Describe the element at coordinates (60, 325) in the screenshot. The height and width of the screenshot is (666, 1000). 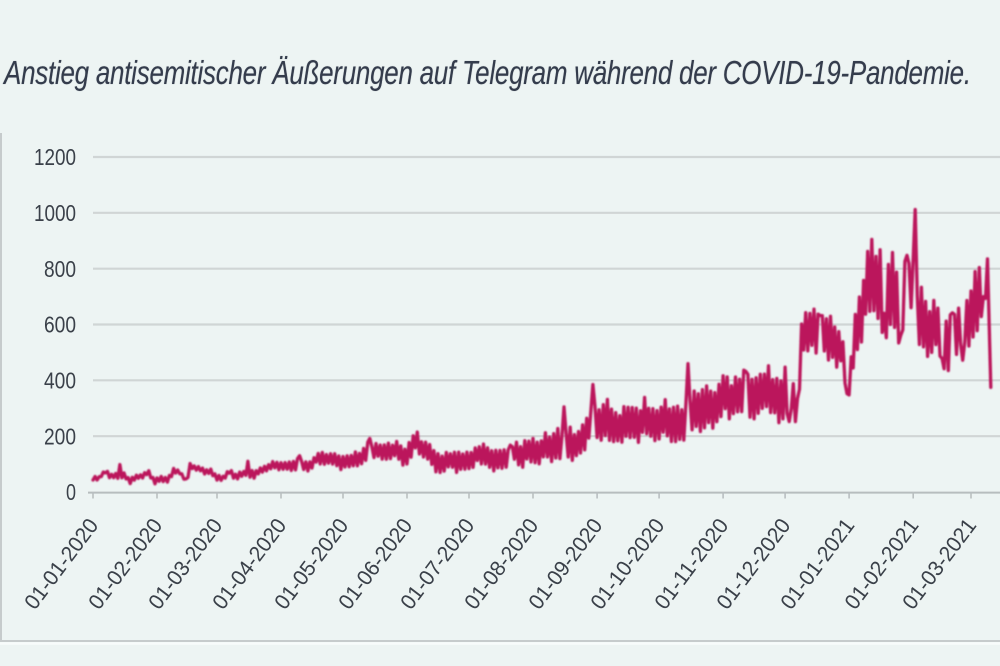
I see `svg-text: 600` at that location.